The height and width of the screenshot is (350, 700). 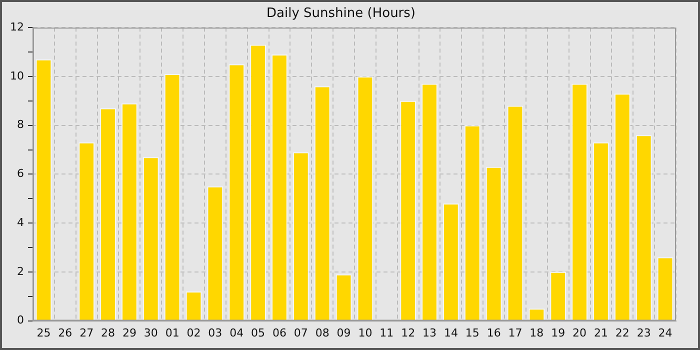 What do you see at coordinates (87, 333) in the screenshot?
I see `x-tick-label: 27` at bounding box center [87, 333].